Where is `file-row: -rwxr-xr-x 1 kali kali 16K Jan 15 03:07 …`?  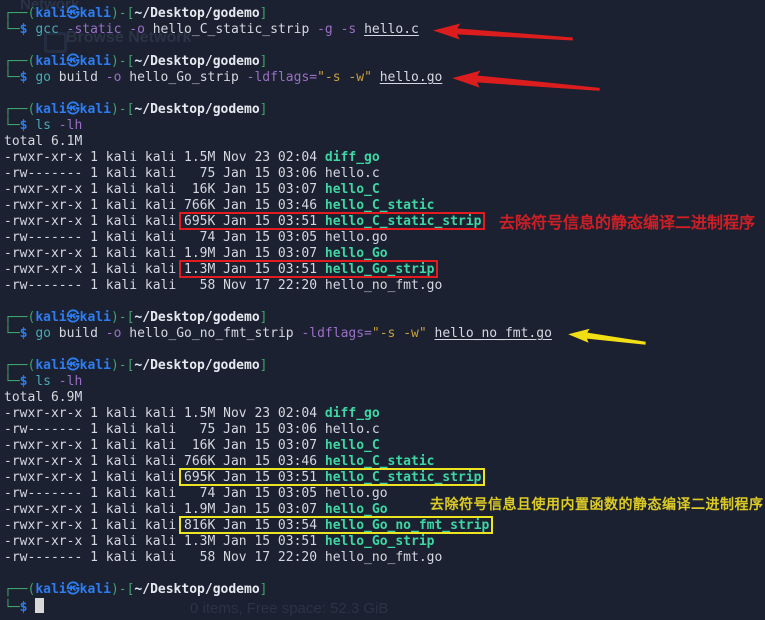 file-row: -rwxr-xr-x 1 kali kali 16K Jan 15 03:07 … is located at coordinates (384, 446).